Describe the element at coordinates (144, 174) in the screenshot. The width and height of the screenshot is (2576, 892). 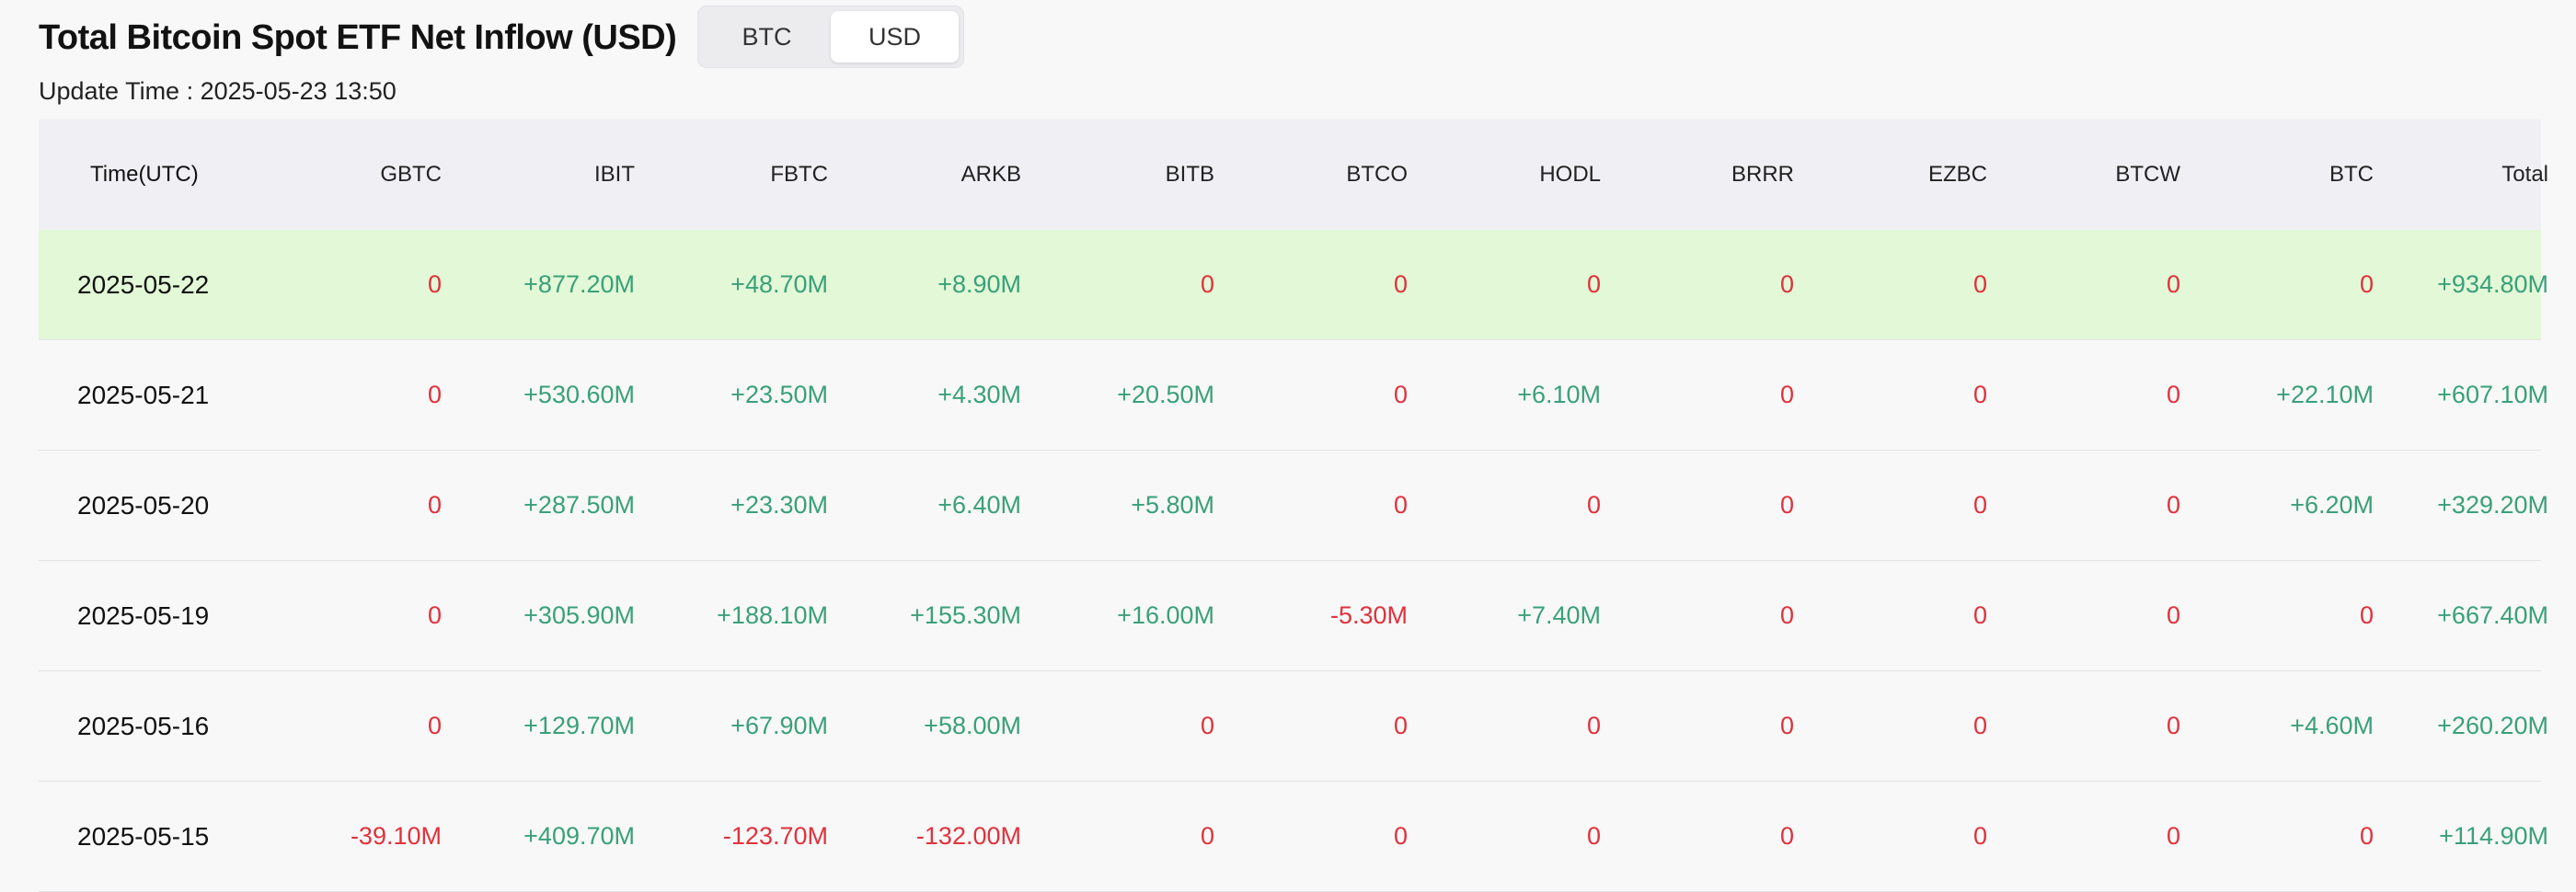
I see `column-header-time-utc: Time(UTC)` at that location.